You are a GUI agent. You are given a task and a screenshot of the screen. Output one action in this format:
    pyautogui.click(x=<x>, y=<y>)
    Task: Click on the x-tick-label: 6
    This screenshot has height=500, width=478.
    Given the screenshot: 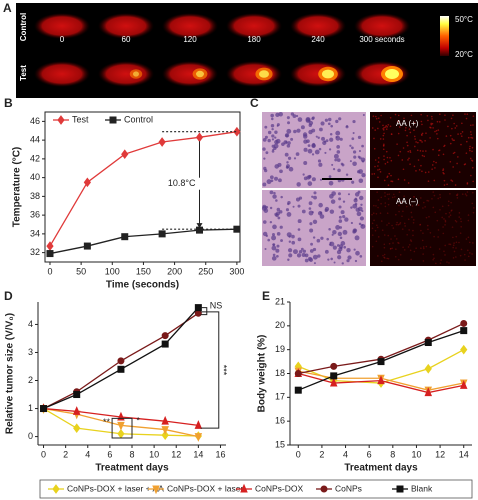 What is the action you would take?
    pyautogui.click(x=369, y=454)
    